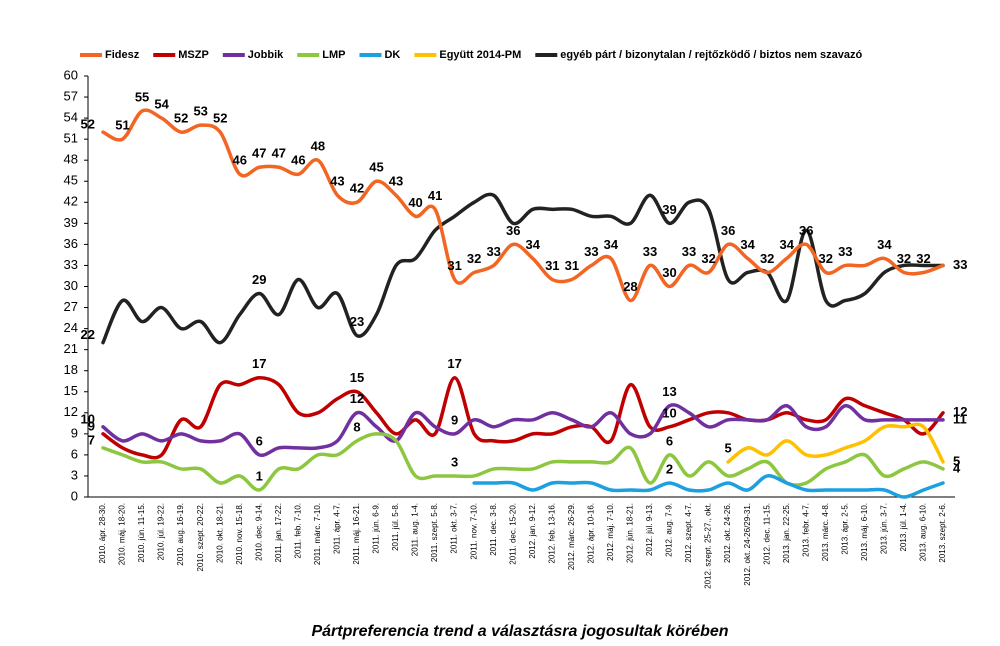 This screenshot has width=1000, height=646. I want to click on x-tick-label: 2012. jún. 18-21., so click(630, 533).